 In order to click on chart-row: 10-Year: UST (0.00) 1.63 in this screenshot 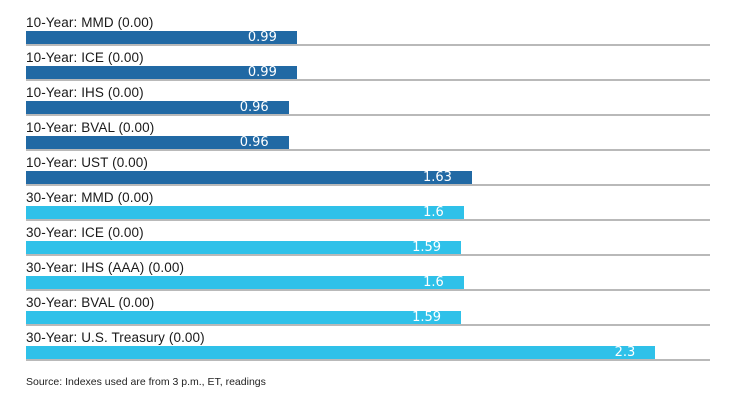, I will do `click(368, 172)`.